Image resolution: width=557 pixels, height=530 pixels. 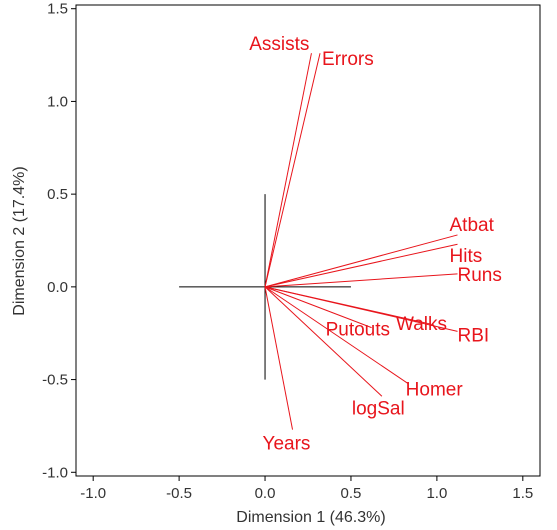 What do you see at coordinates (55, 472) in the screenshot?
I see `y-tick-label: -1.0` at bounding box center [55, 472].